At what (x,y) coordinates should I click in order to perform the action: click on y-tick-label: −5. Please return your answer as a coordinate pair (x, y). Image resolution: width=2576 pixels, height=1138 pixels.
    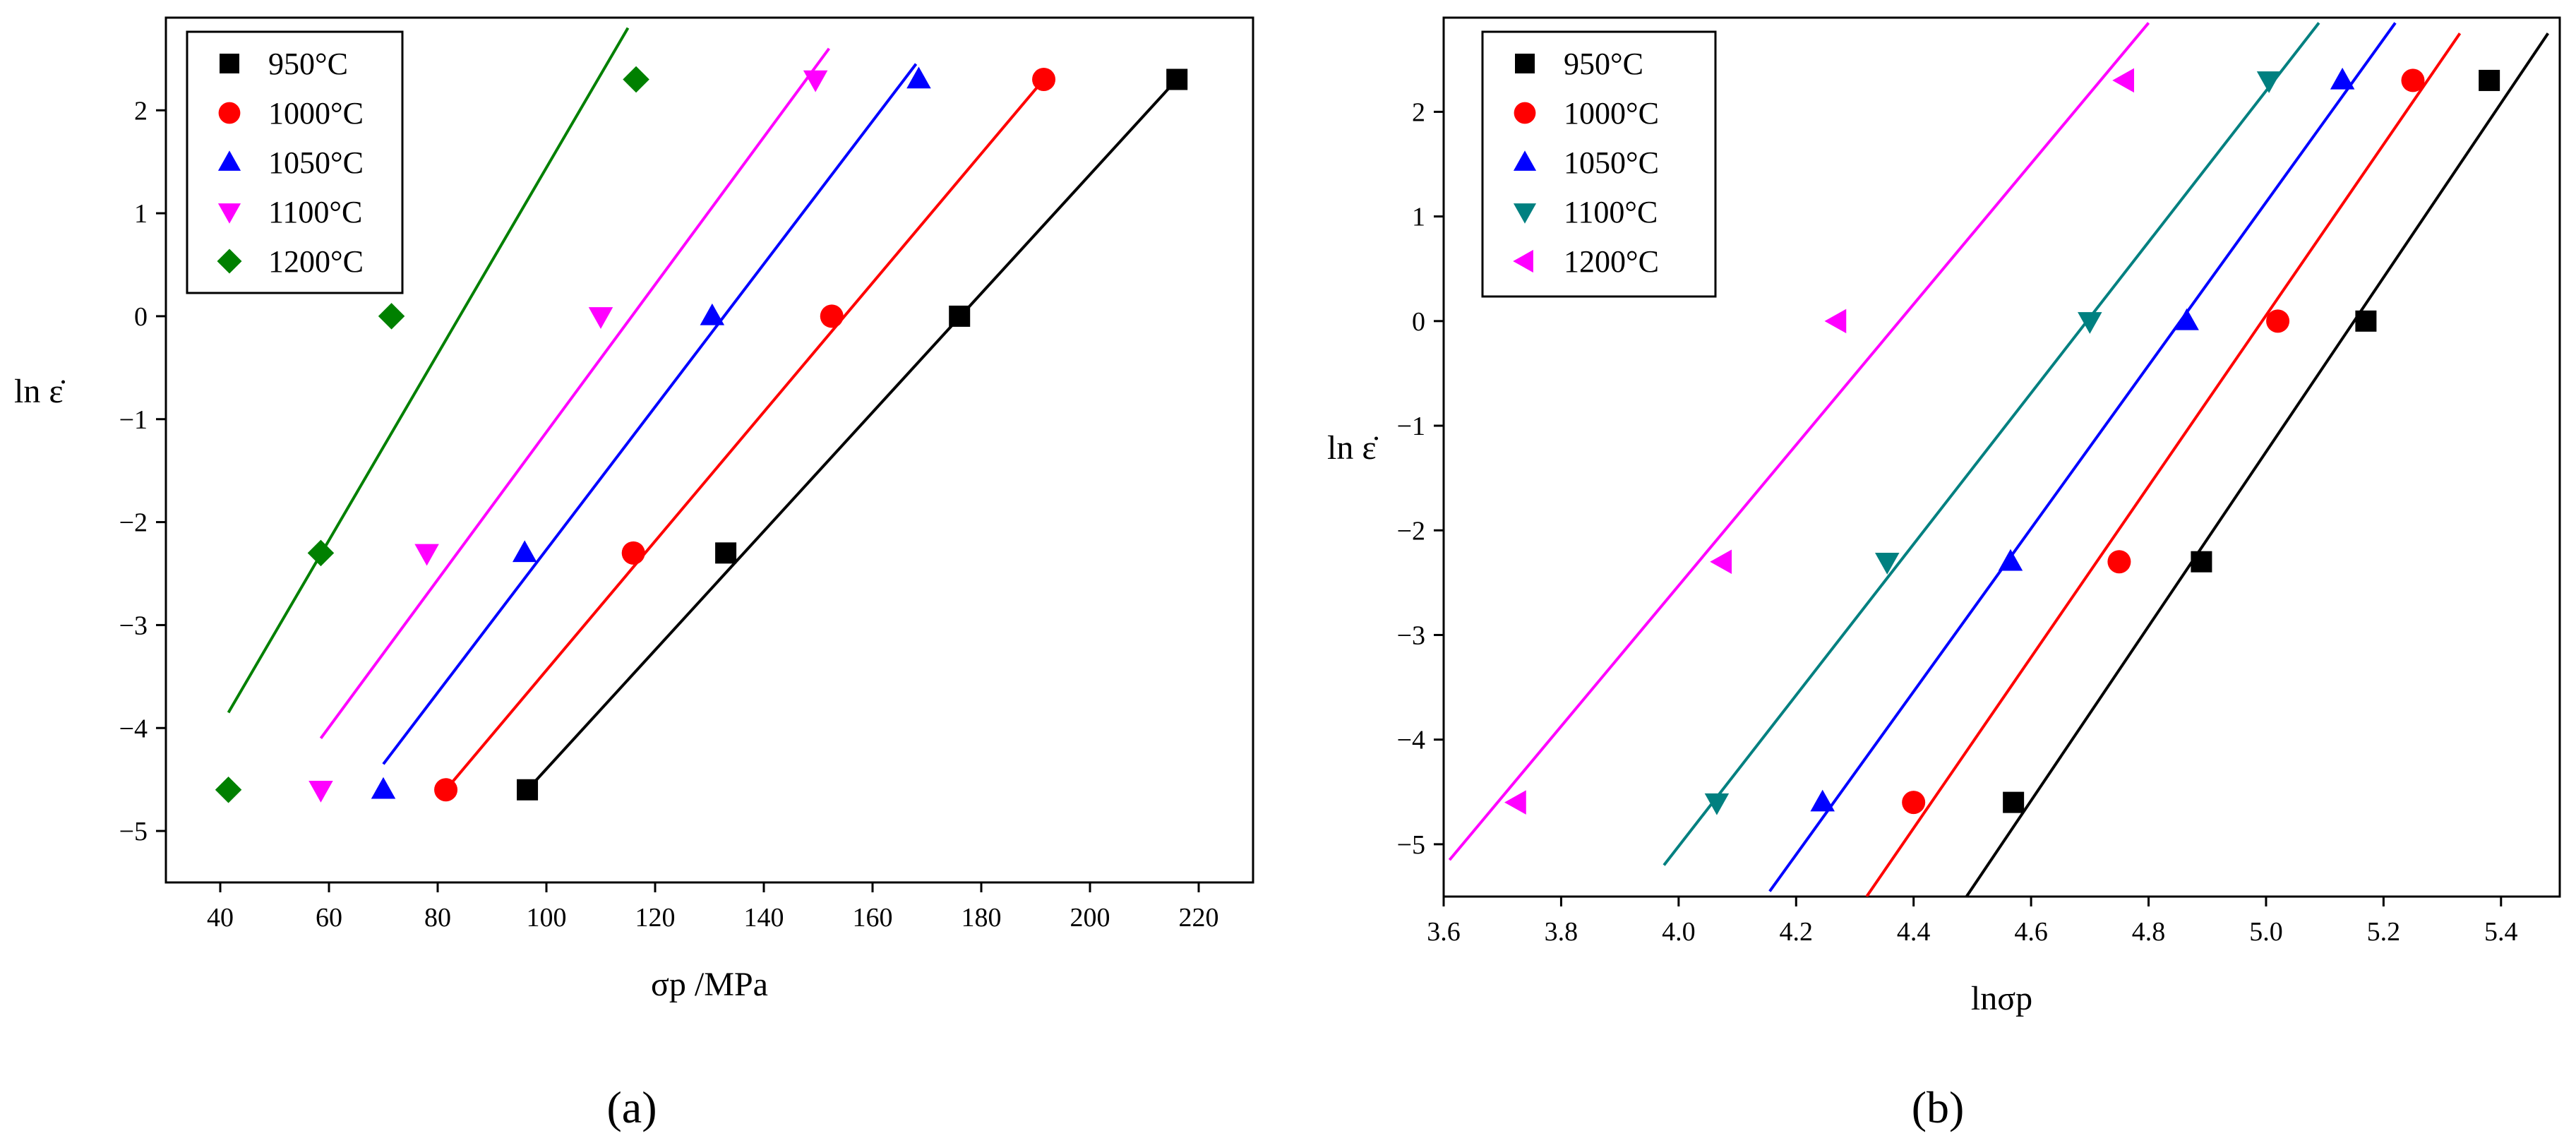
    Looking at the image, I should click on (1411, 845).